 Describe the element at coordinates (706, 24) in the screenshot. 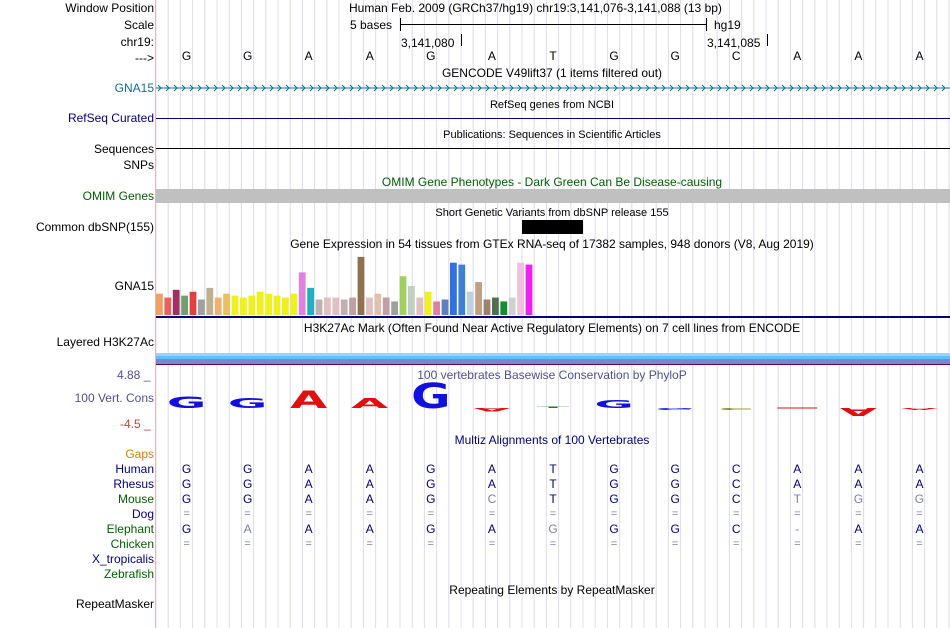

I see `scale-bar-right-tick` at that location.